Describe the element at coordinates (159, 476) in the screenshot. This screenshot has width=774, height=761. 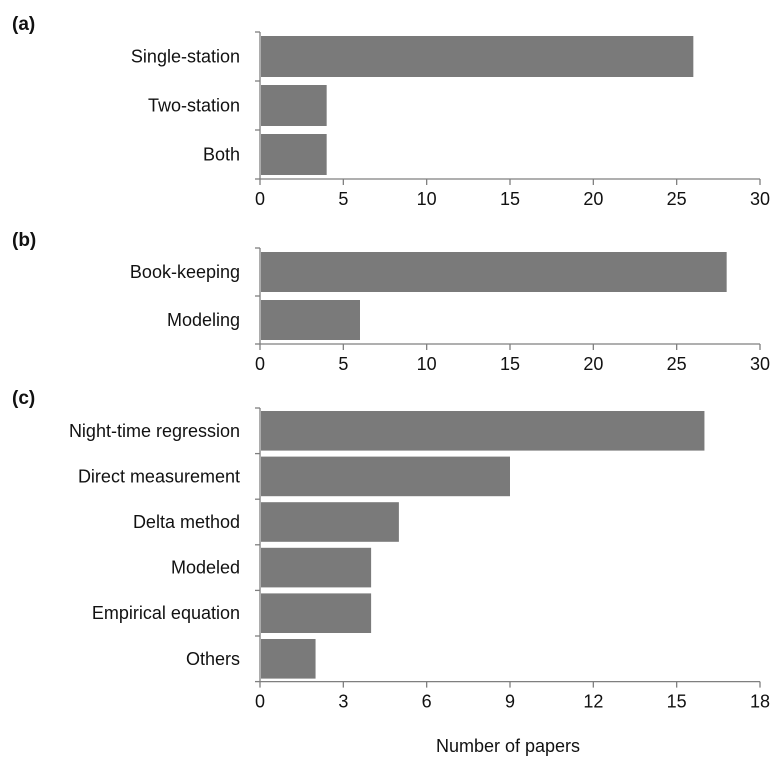
I see `category-label: Direct measurement` at that location.